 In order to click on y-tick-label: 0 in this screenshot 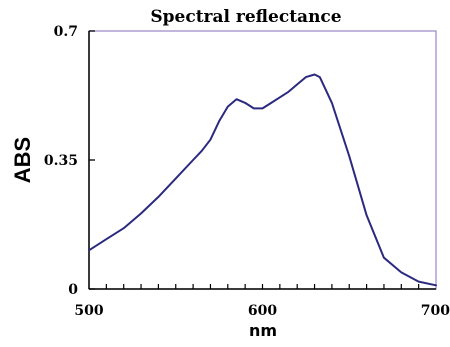, I will do `click(73, 290)`.